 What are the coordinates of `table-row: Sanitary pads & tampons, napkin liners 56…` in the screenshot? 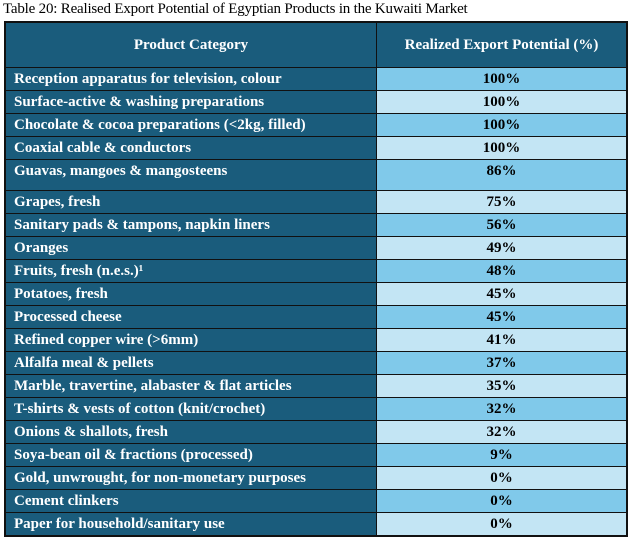 It's located at (316, 225).